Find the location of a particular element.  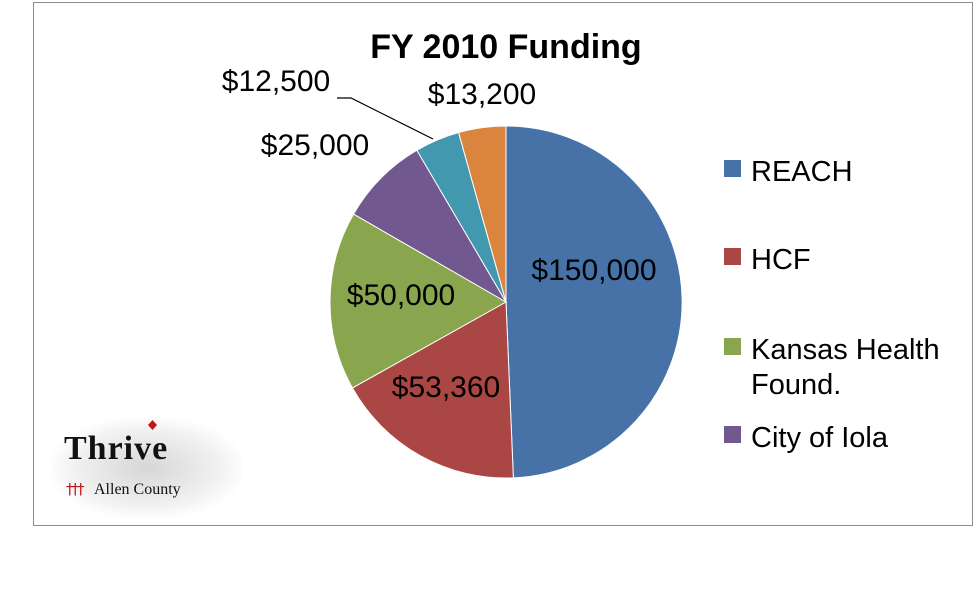

legend-label-3-line2: Found. is located at coordinates (796, 385).